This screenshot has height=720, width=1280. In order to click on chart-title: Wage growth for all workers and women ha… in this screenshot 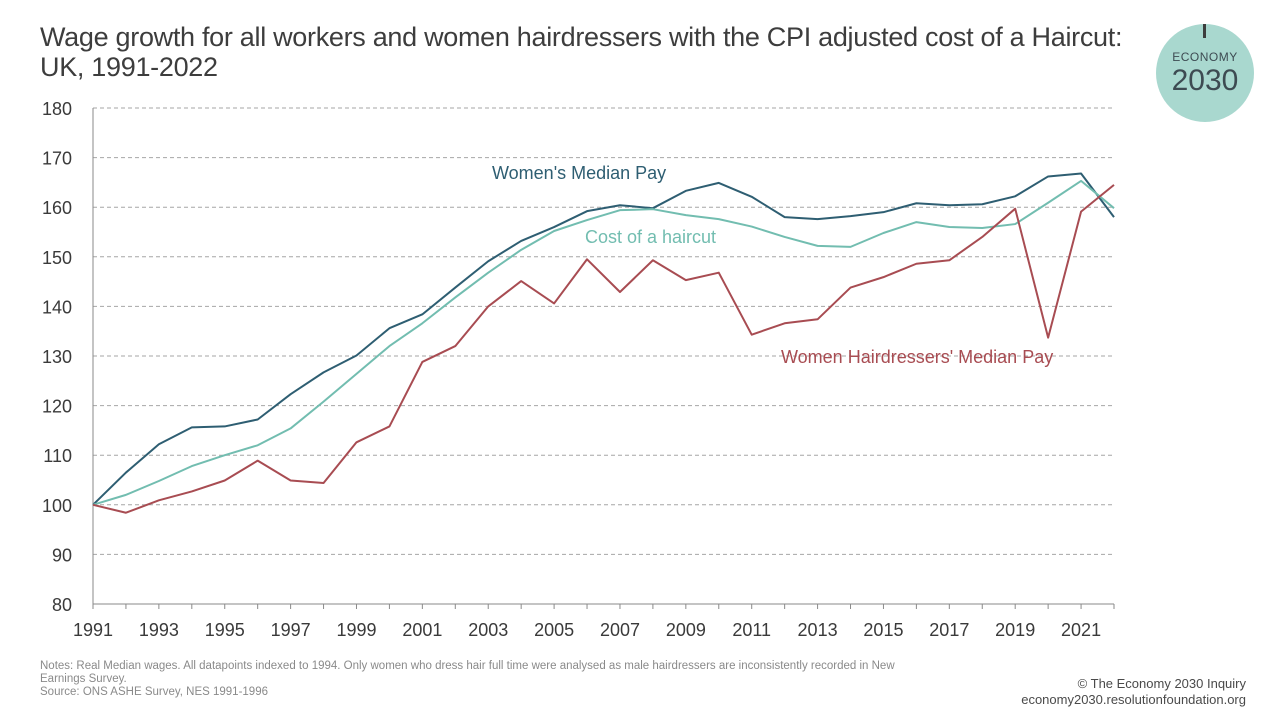, I will do `click(595, 52)`.